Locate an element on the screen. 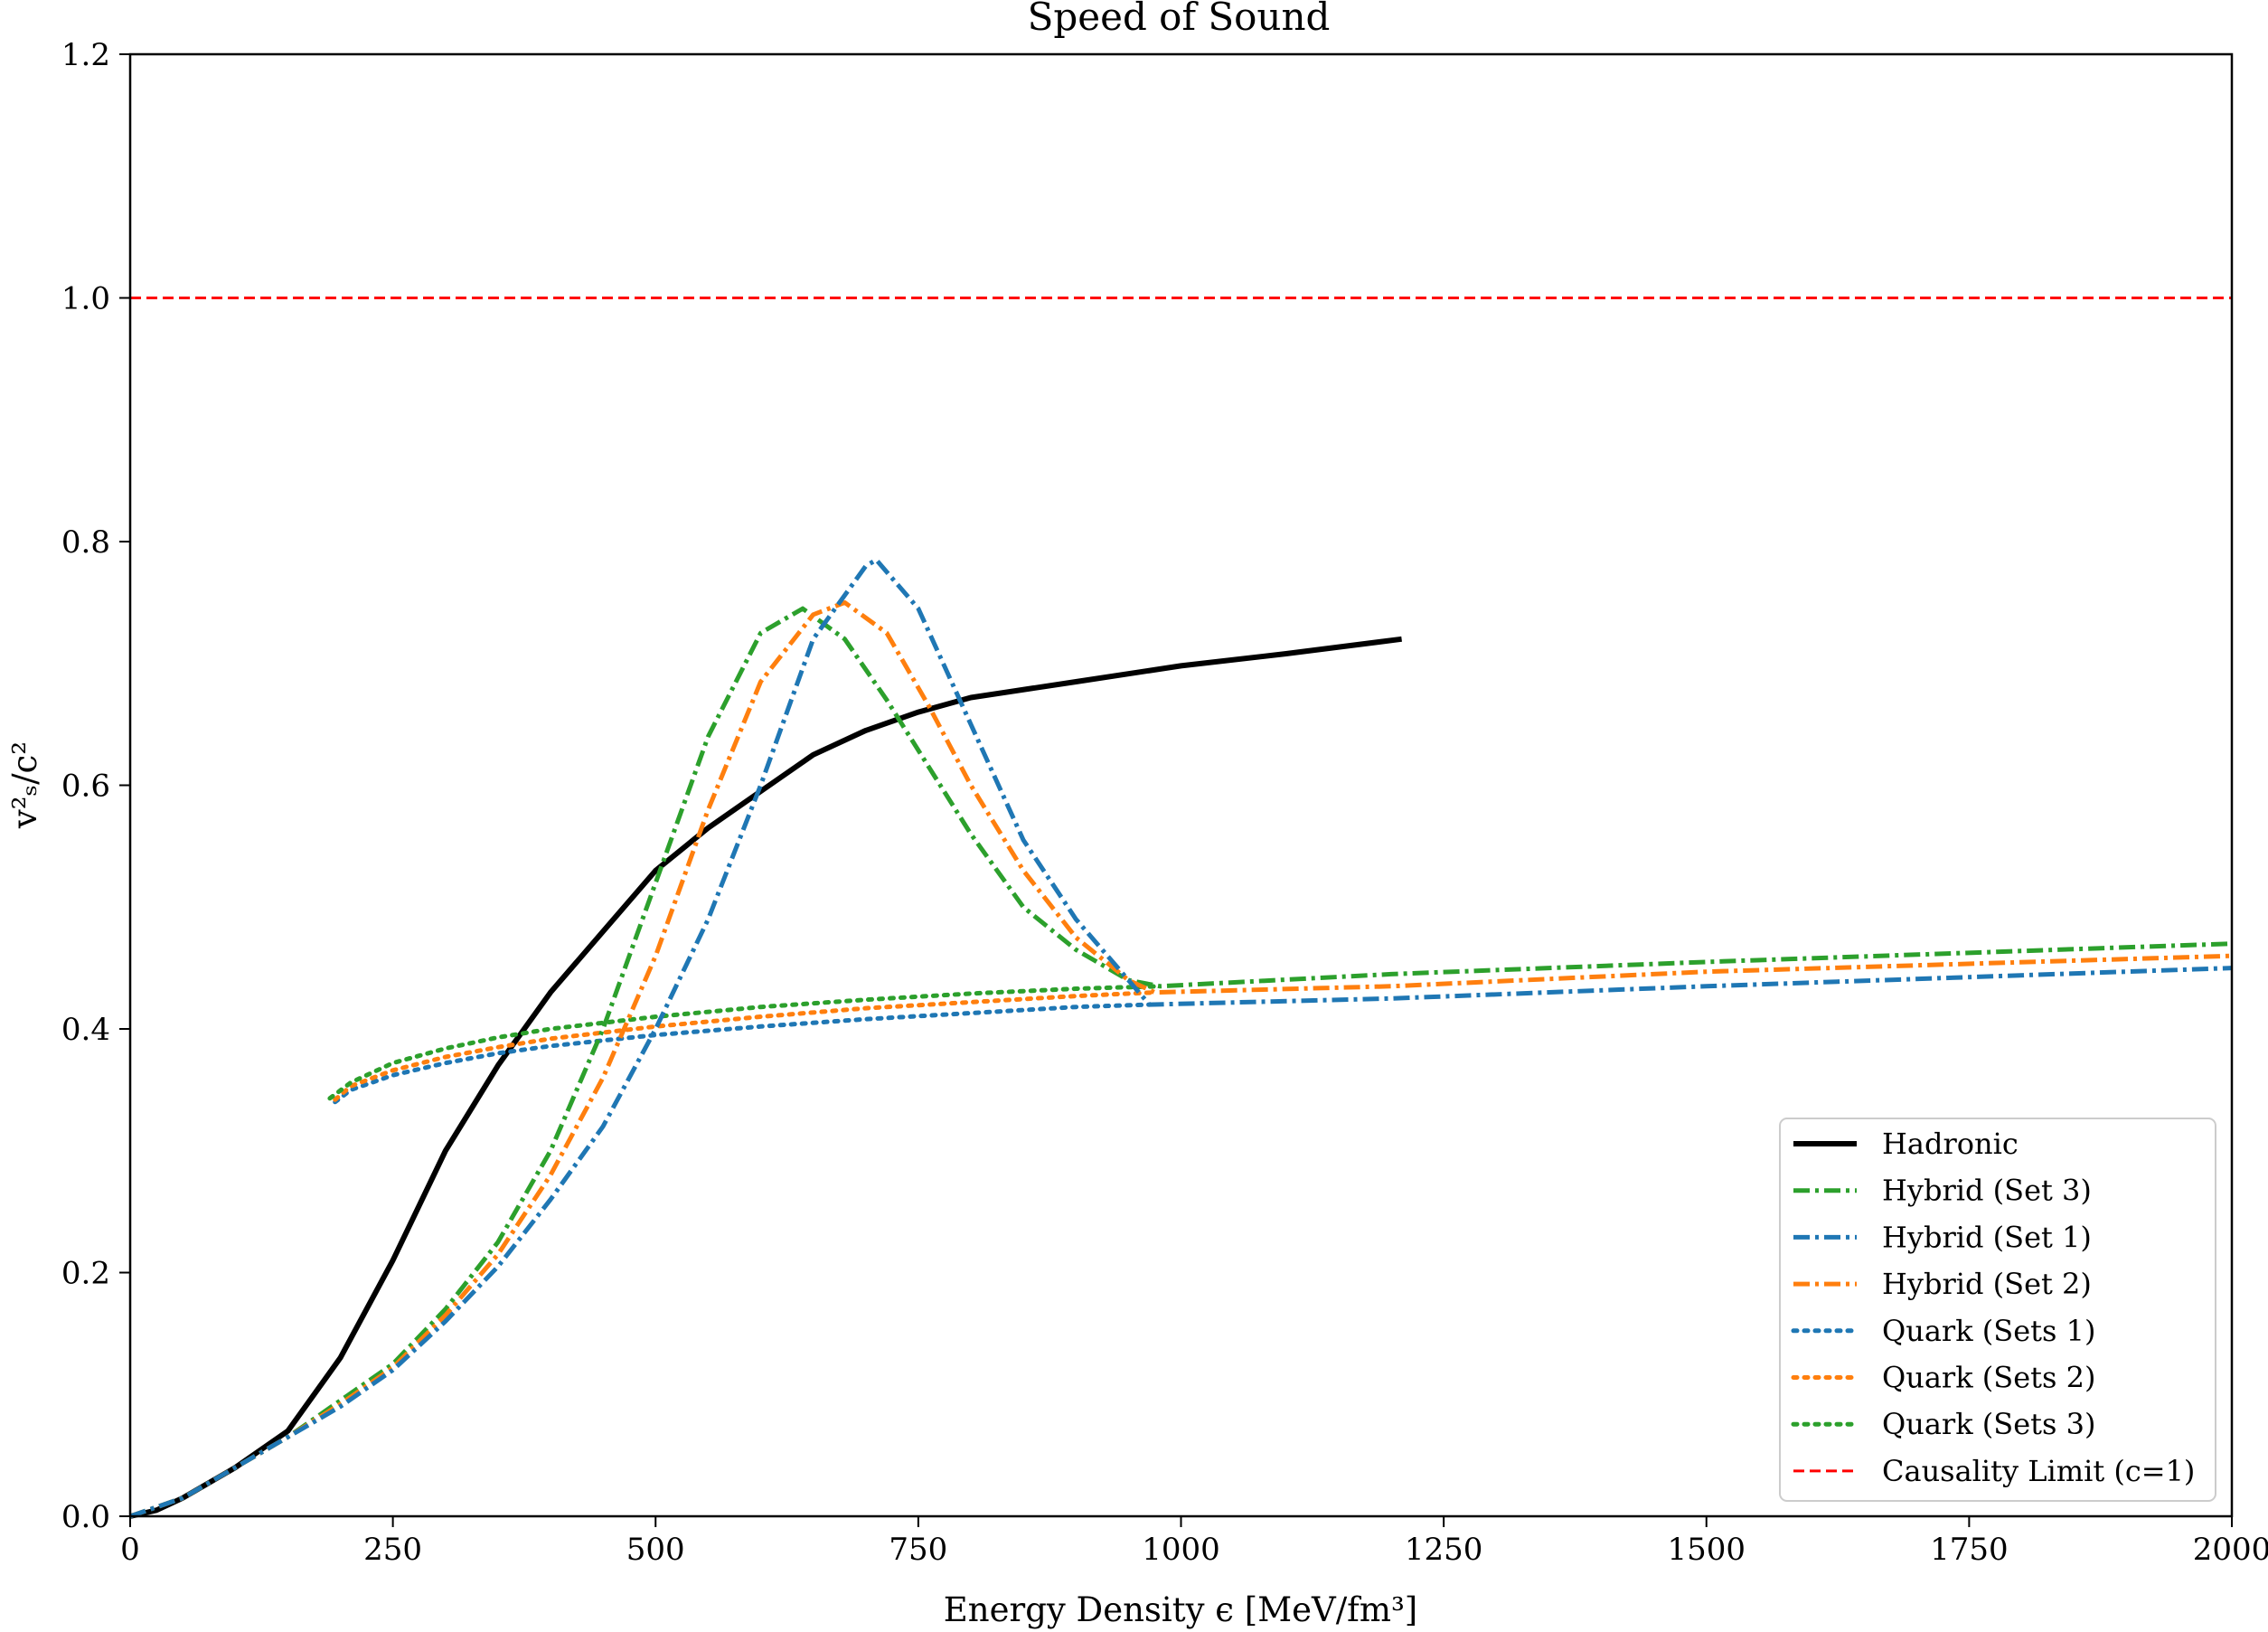 The image size is (2268, 1632). y-tick-label: 1.2 is located at coordinates (85, 55).